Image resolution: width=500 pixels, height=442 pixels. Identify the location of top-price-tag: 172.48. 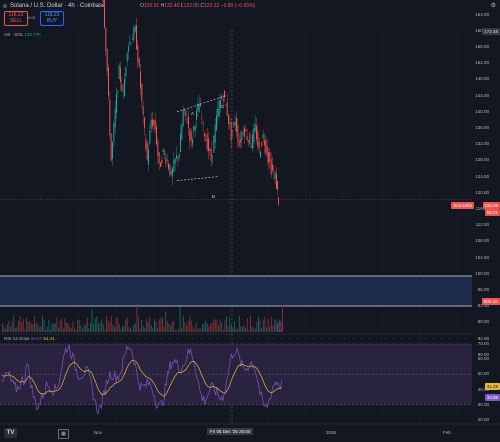
(491, 31).